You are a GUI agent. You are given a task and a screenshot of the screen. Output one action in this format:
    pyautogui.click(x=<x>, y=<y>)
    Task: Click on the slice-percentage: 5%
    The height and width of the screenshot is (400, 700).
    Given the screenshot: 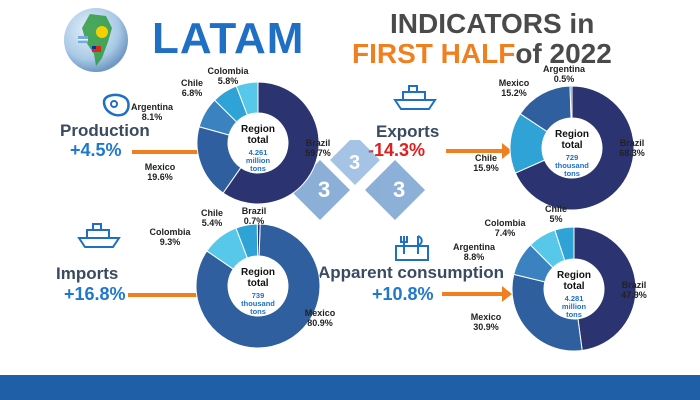 What is the action you would take?
    pyautogui.click(x=556, y=219)
    